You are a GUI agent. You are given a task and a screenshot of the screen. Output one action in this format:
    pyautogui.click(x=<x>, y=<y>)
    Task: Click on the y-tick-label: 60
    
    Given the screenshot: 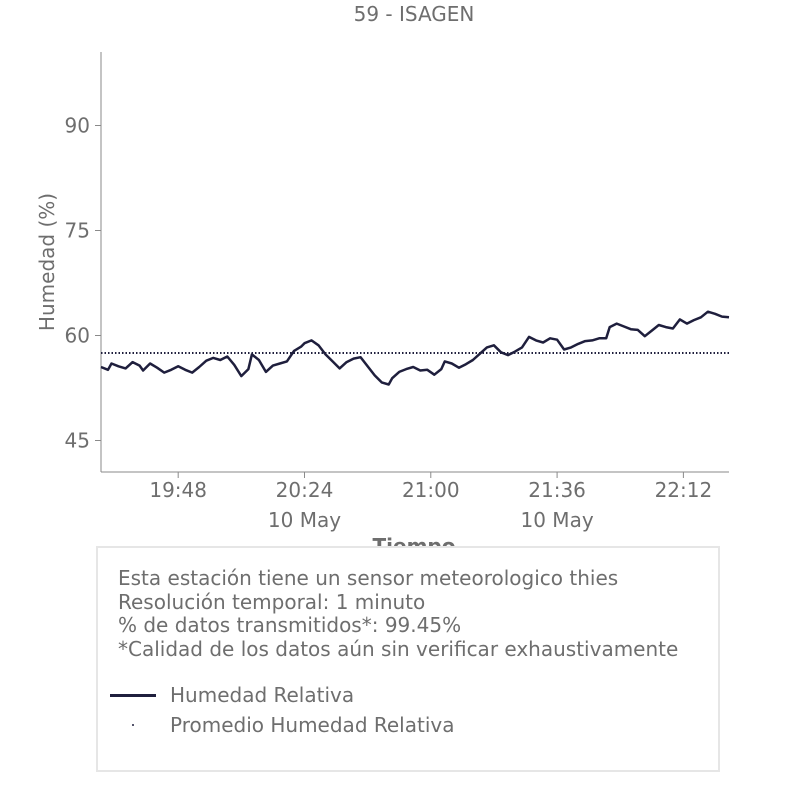 What is the action you would take?
    pyautogui.click(x=77, y=336)
    